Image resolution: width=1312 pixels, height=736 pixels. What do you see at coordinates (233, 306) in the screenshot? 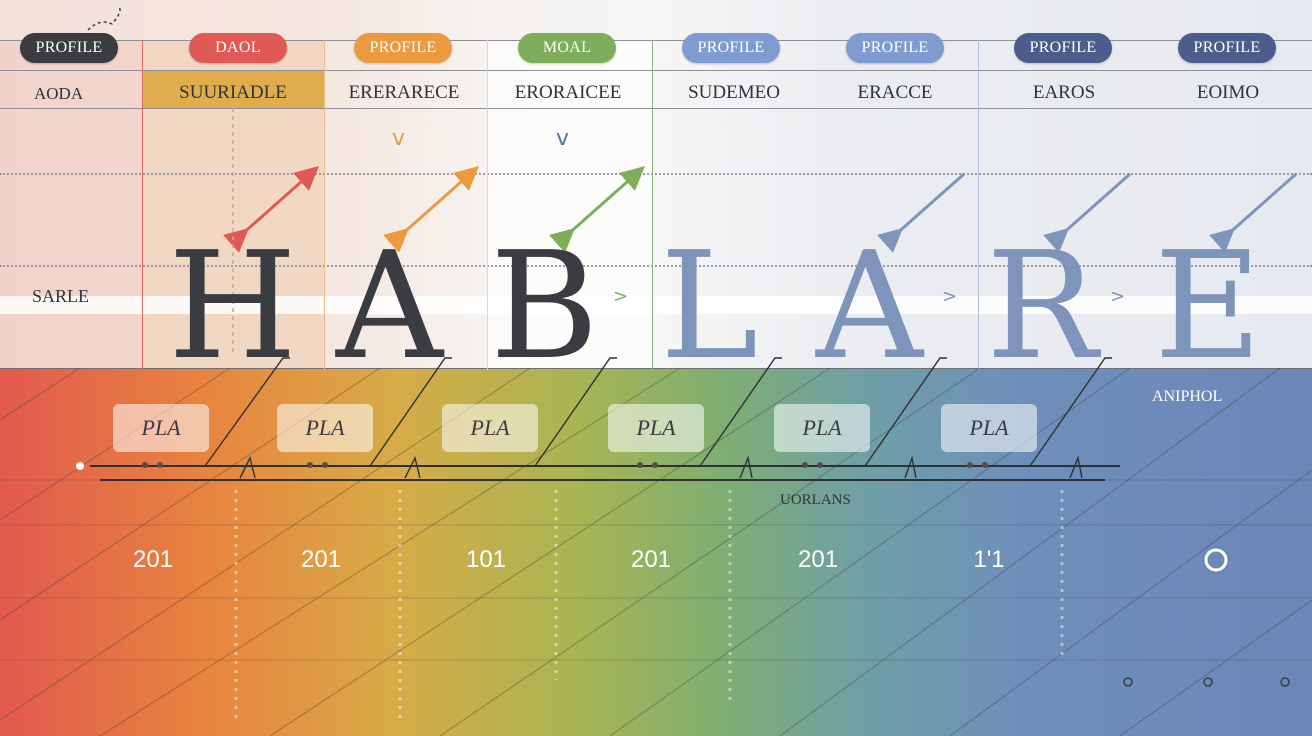
I see `letter-glyph: H` at bounding box center [233, 306].